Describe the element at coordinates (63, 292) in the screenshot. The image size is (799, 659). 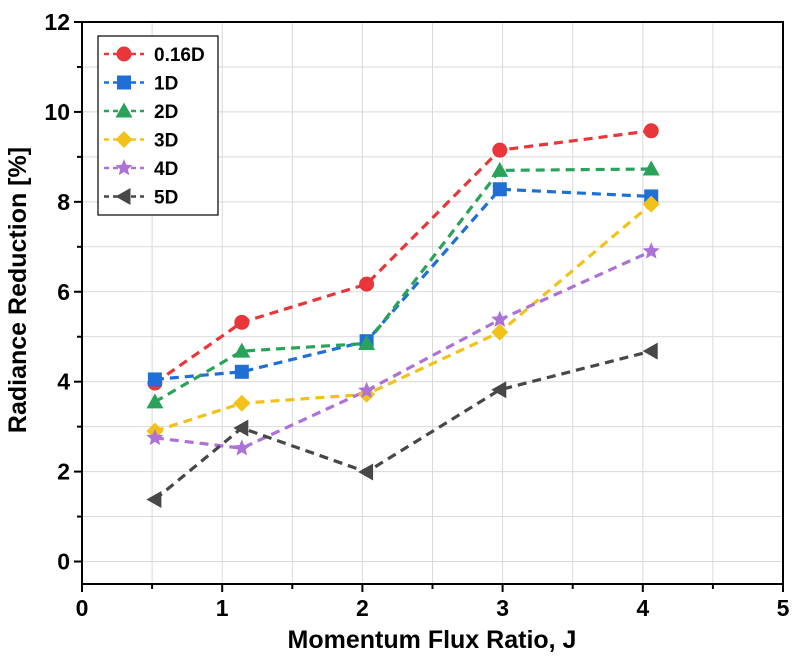
I see `y-tick-label: 6` at that location.